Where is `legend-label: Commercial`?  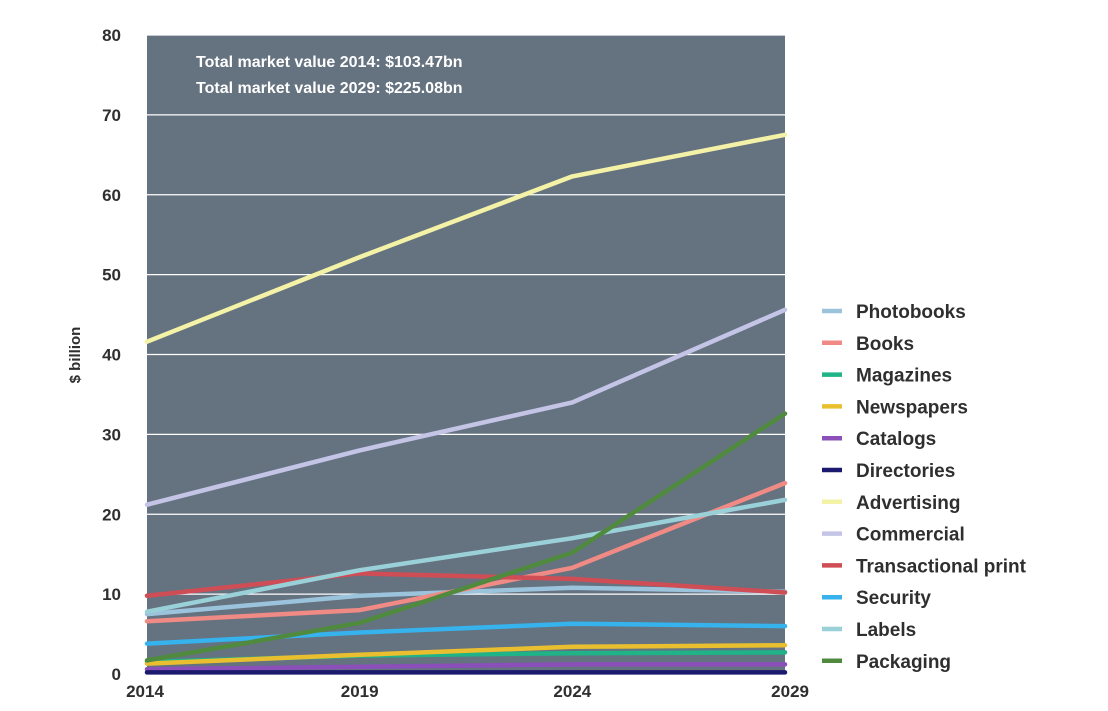
legend-label: Commercial is located at coordinates (910, 535).